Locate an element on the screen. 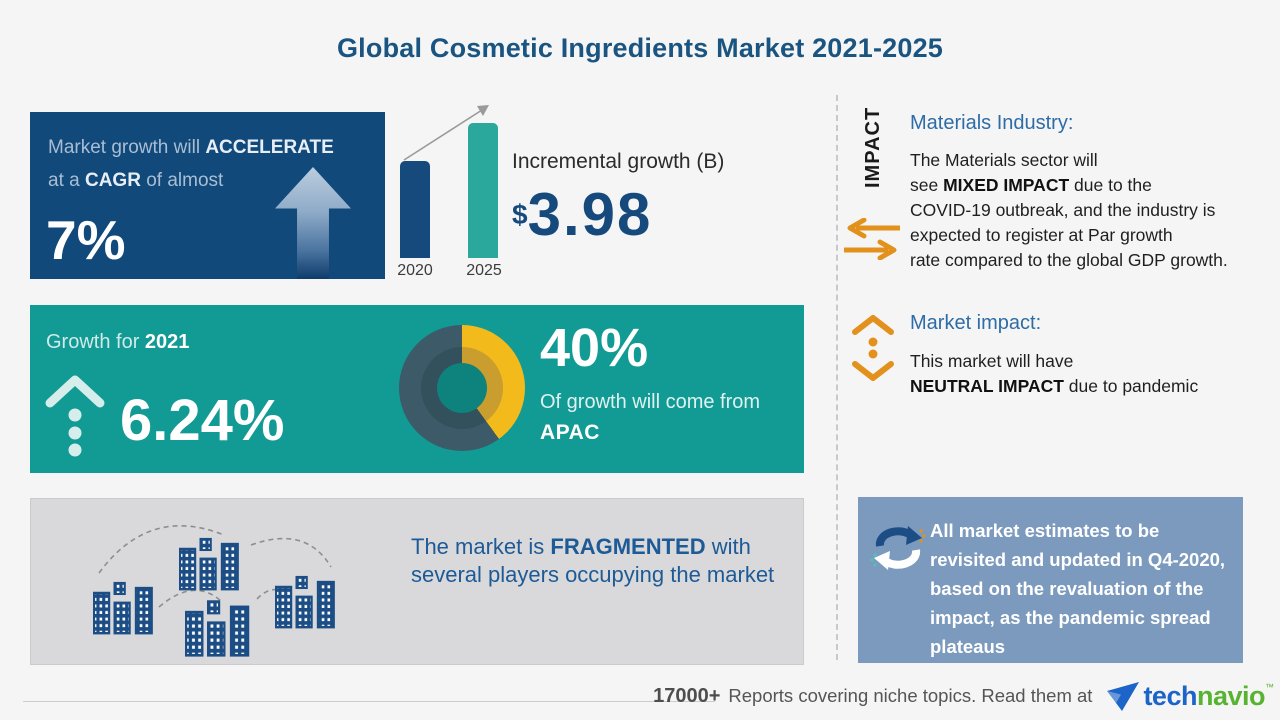 This screenshot has width=1280, height=720. incremental-value: 3.98 is located at coordinates (590, 214).